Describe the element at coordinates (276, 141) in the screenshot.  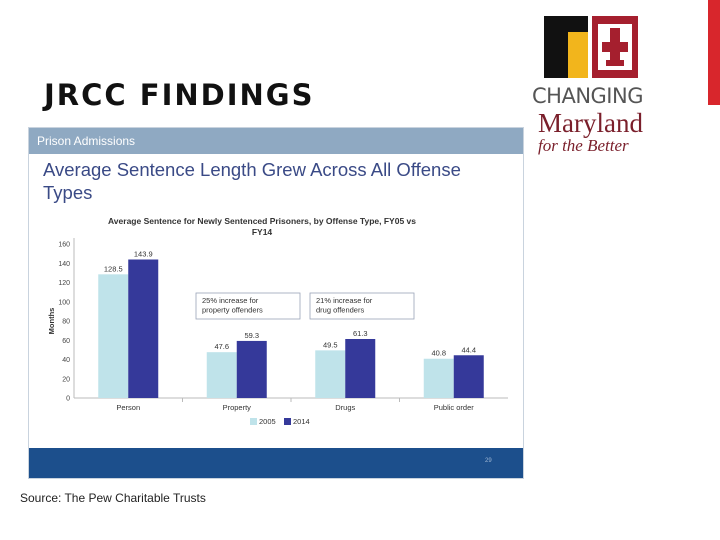
I see `panel-band: Prison Admissions` at that location.